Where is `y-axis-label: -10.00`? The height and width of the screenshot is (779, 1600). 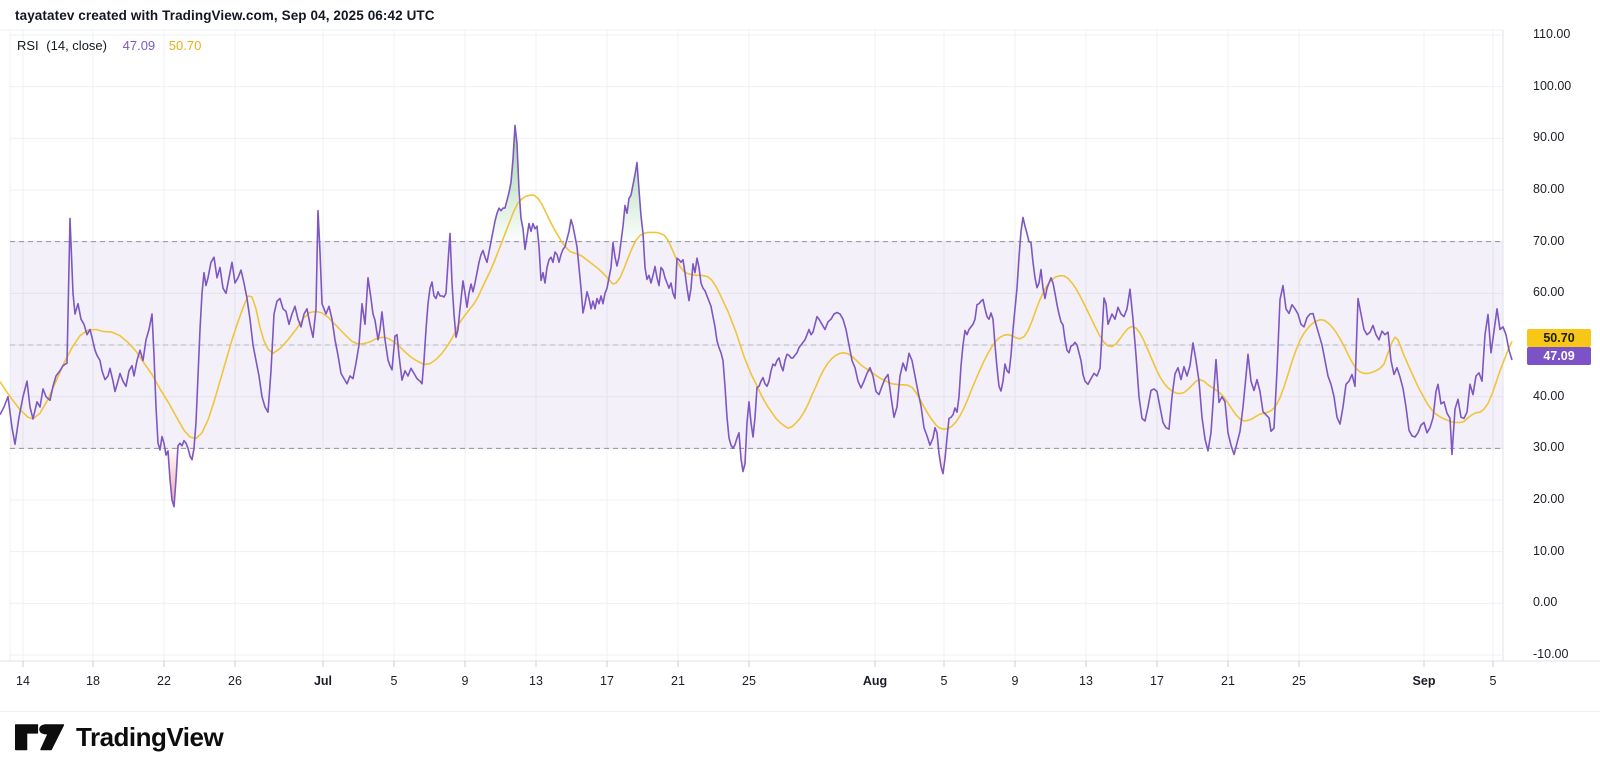 y-axis-label: -10.00 is located at coordinates (1551, 654).